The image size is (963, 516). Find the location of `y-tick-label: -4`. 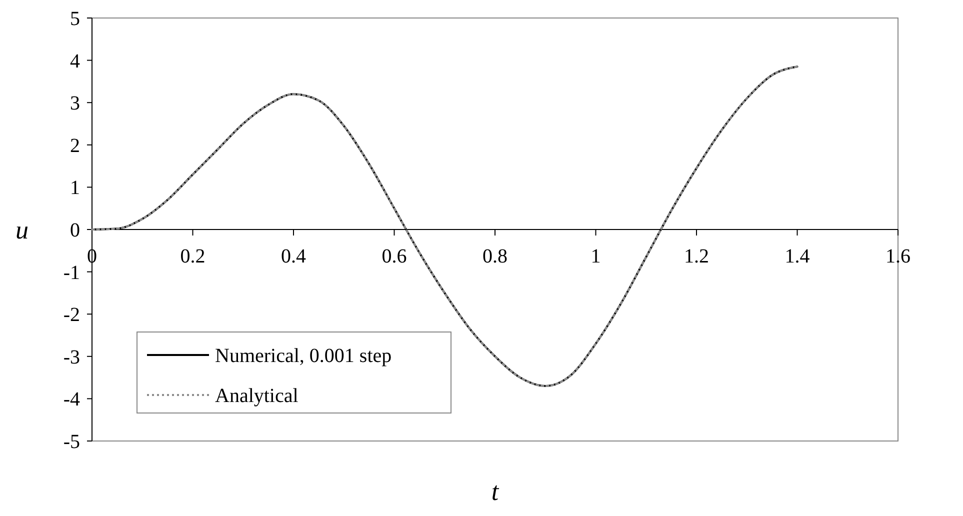

y-tick-label: -4 is located at coordinates (71, 399).